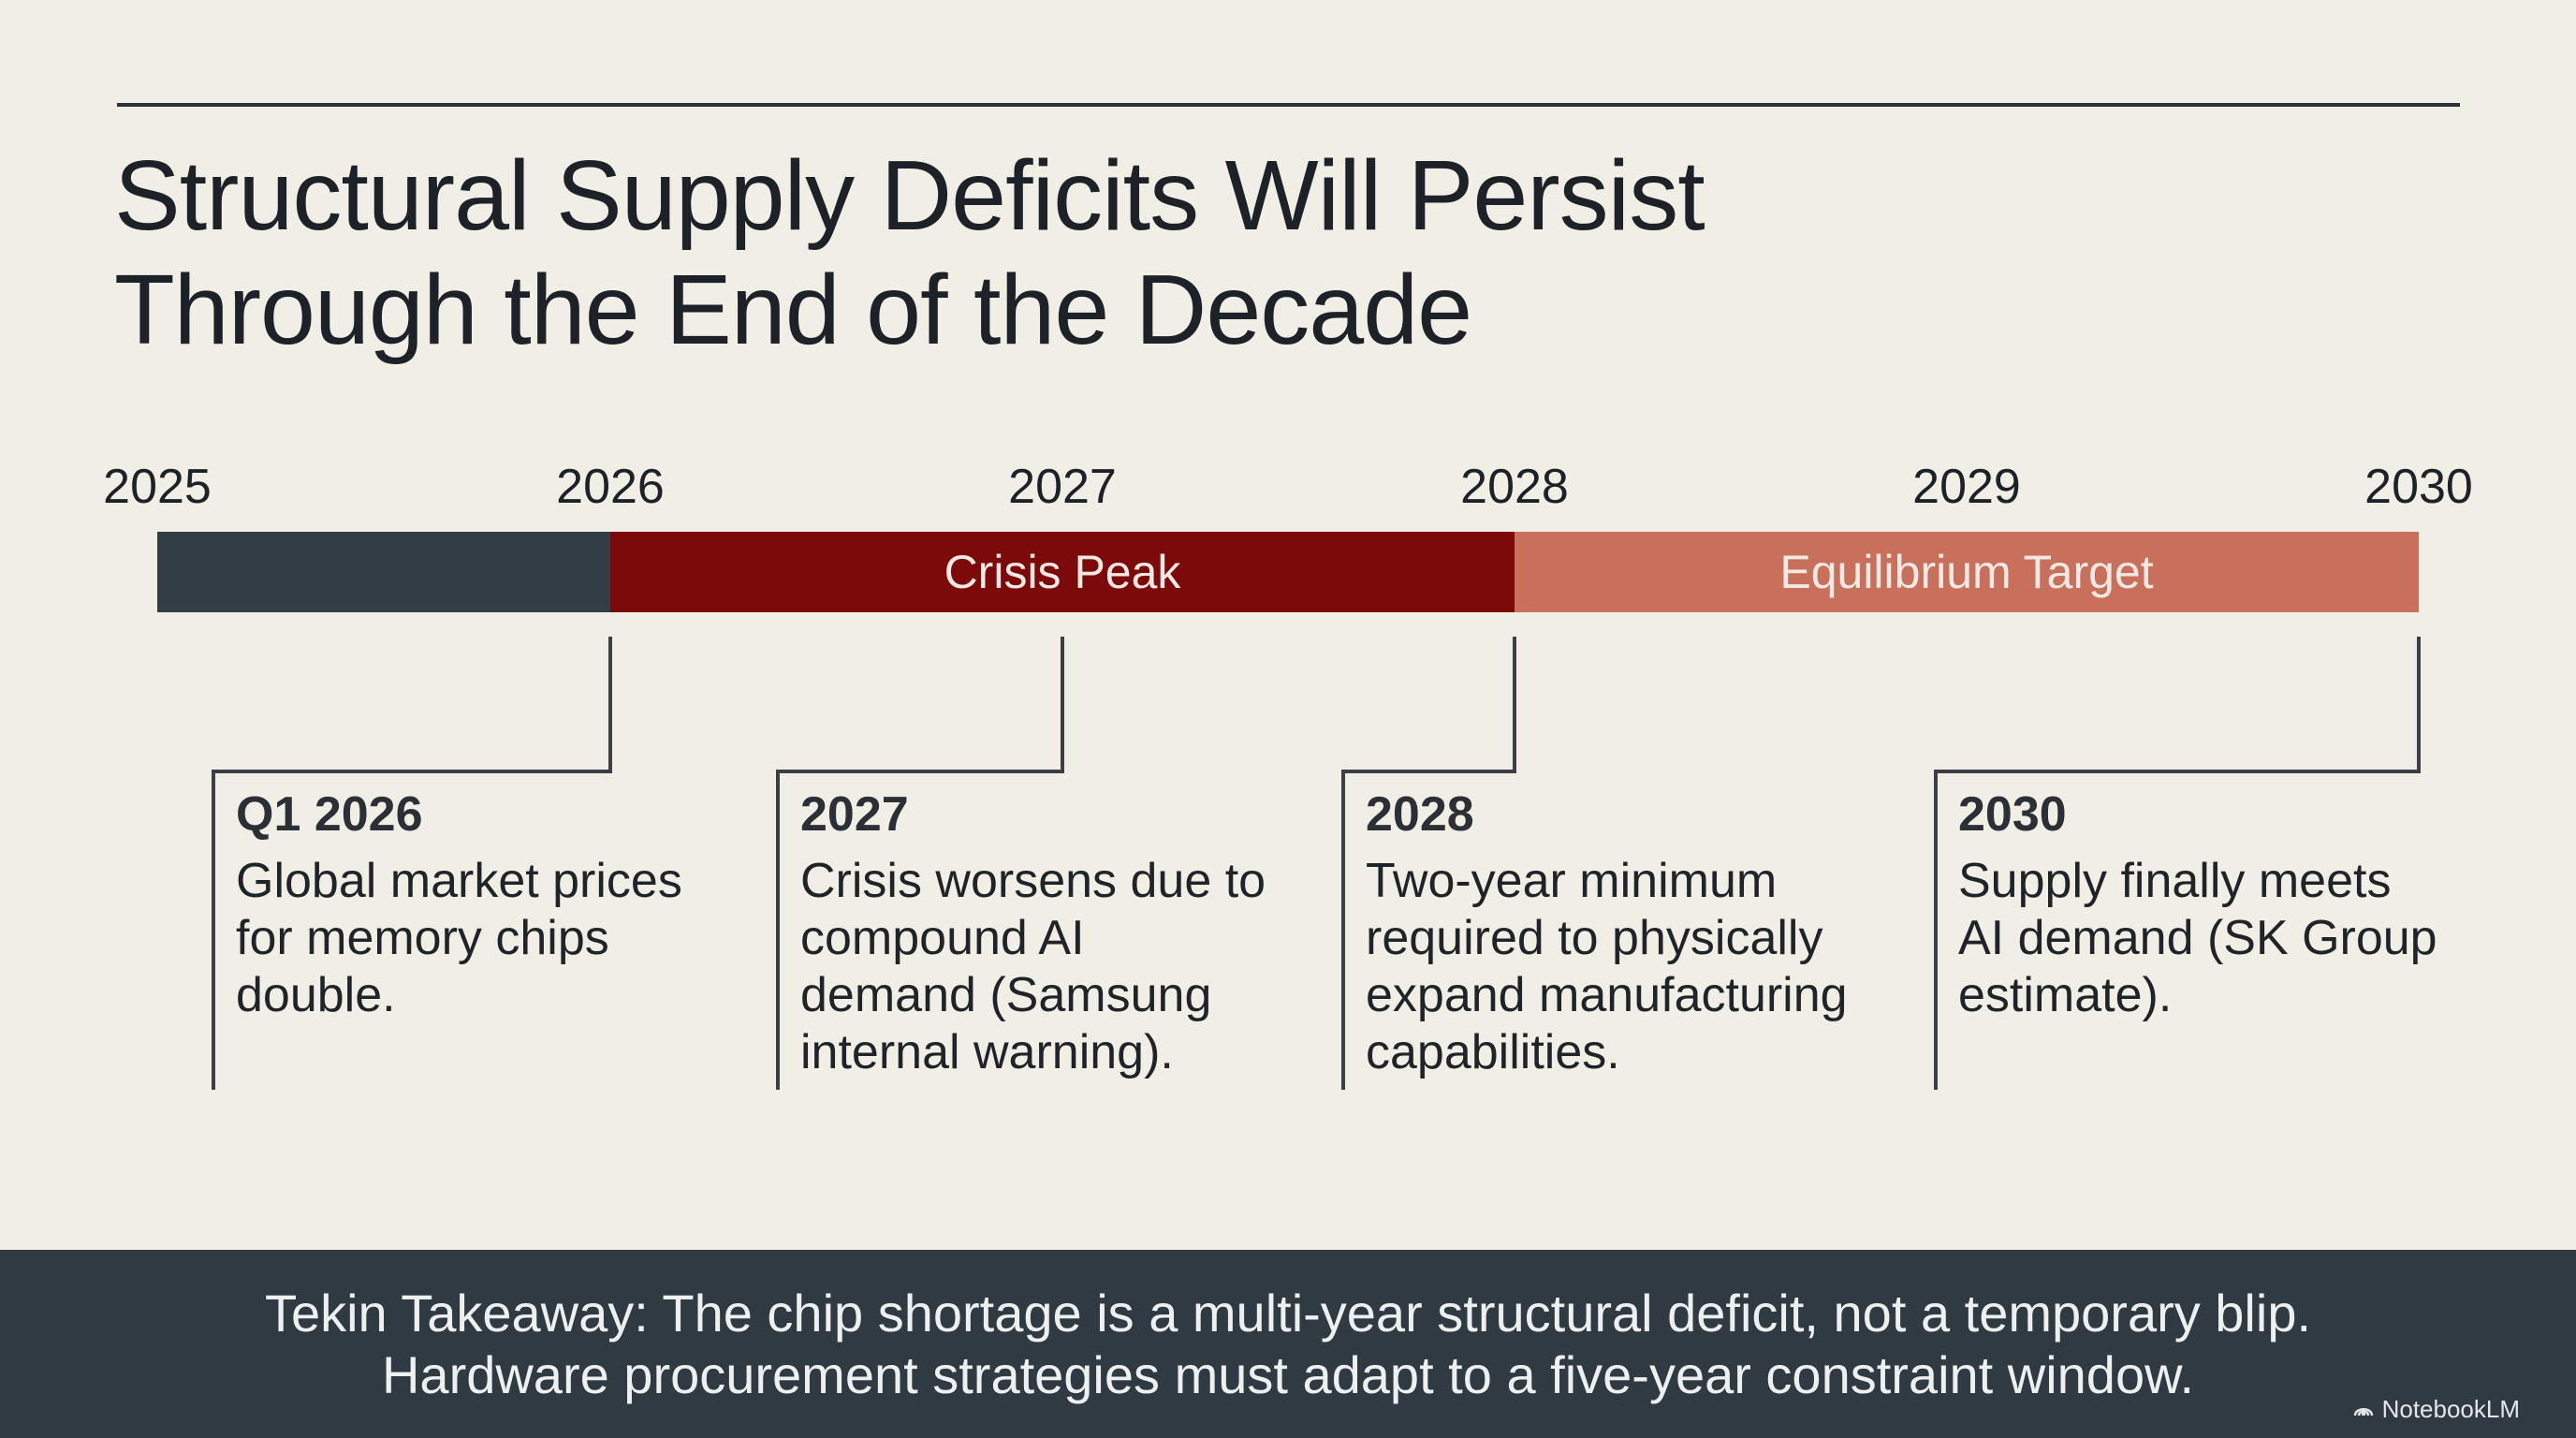 Image resolution: width=2576 pixels, height=1438 pixels. I want to click on connector-2027-side, so click(778, 930).